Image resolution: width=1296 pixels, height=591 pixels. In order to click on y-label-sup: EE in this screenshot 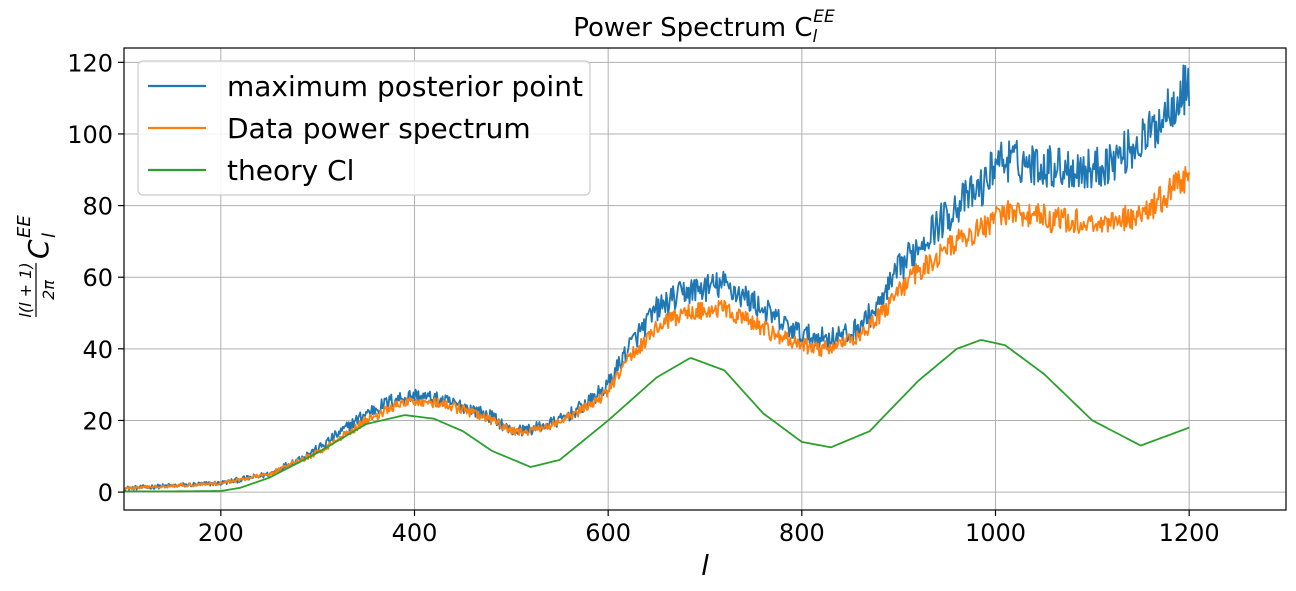, I will do `click(24, 226)`.